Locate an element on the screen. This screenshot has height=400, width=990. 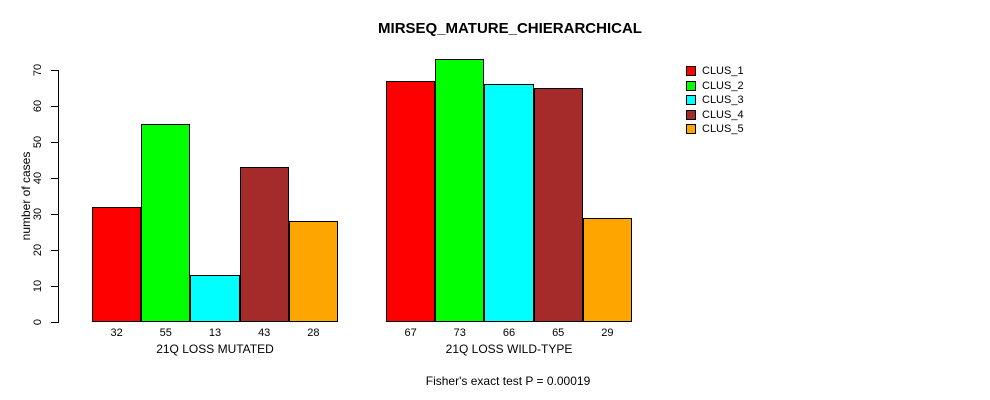
bar-clus_5-group2 is located at coordinates (607, 269).